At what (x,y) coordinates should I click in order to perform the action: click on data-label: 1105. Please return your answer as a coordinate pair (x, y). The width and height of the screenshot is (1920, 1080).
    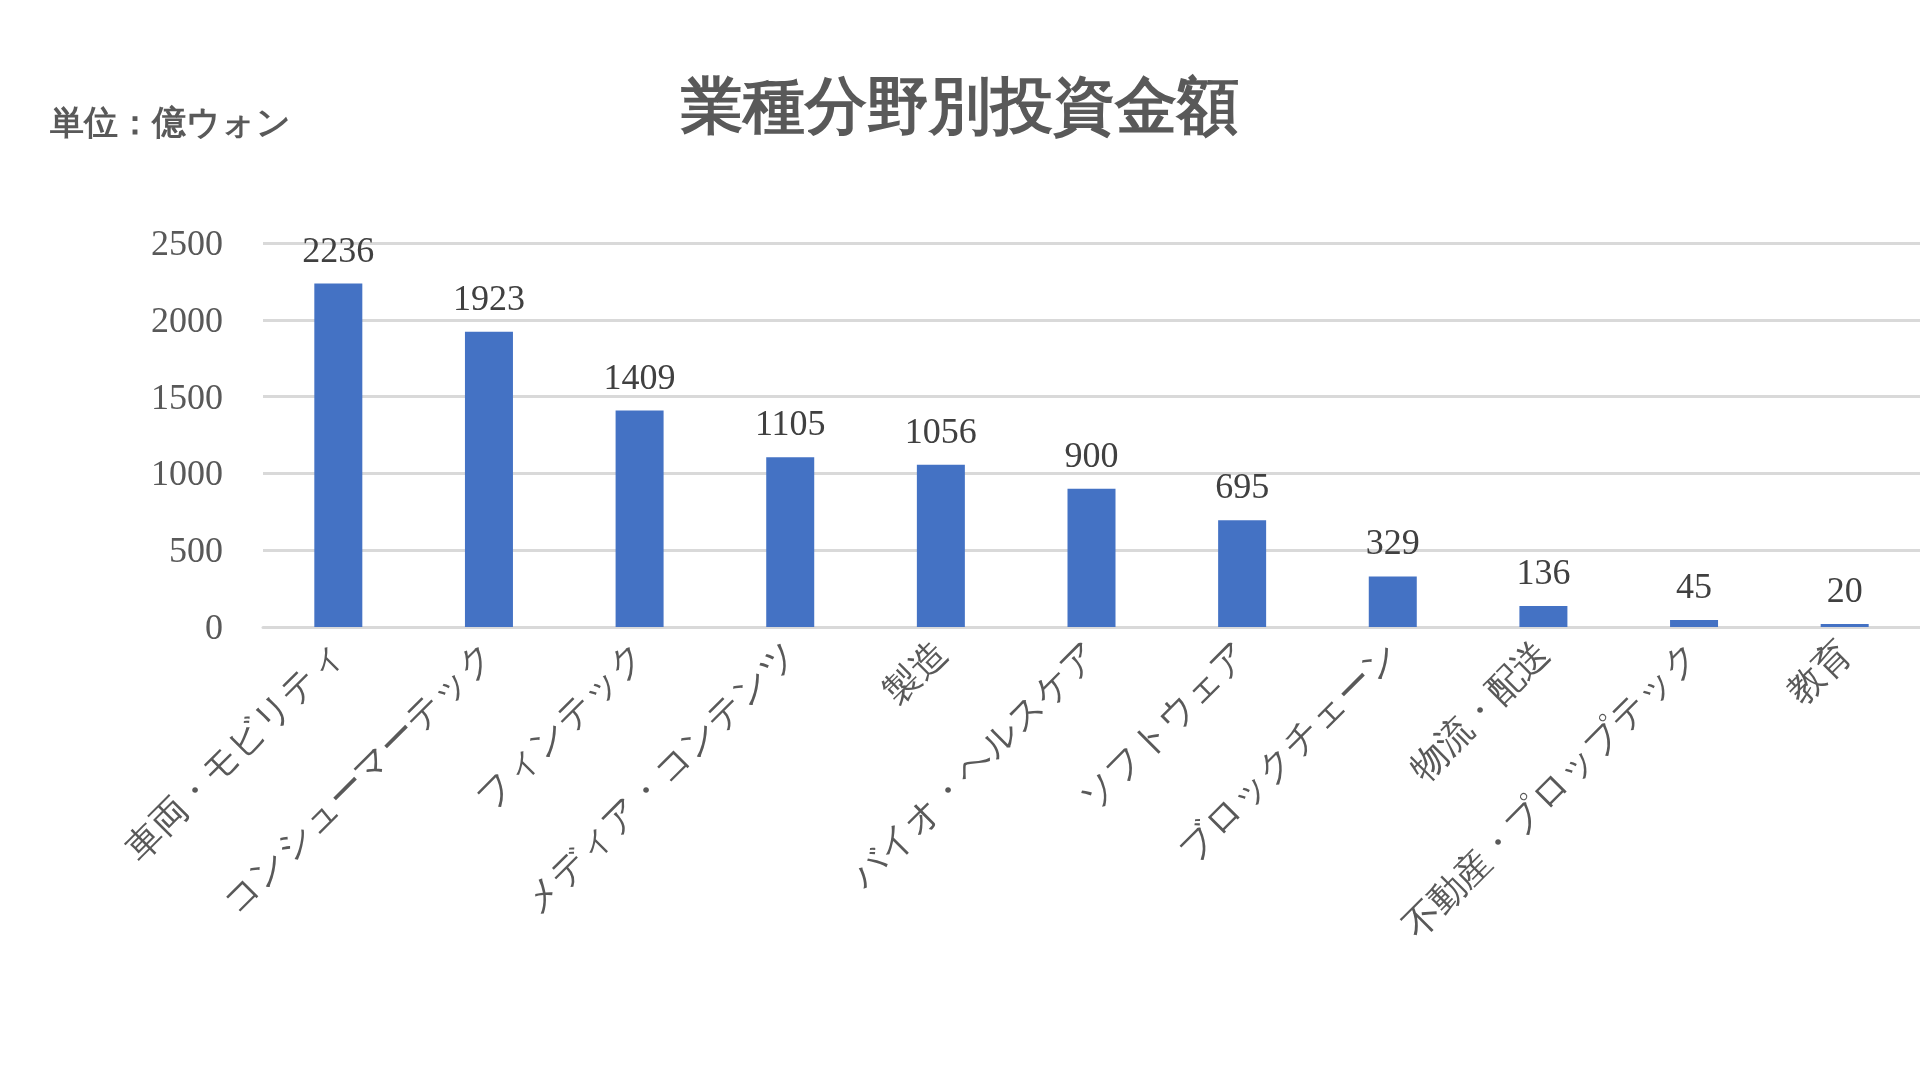
    Looking at the image, I should click on (790, 423).